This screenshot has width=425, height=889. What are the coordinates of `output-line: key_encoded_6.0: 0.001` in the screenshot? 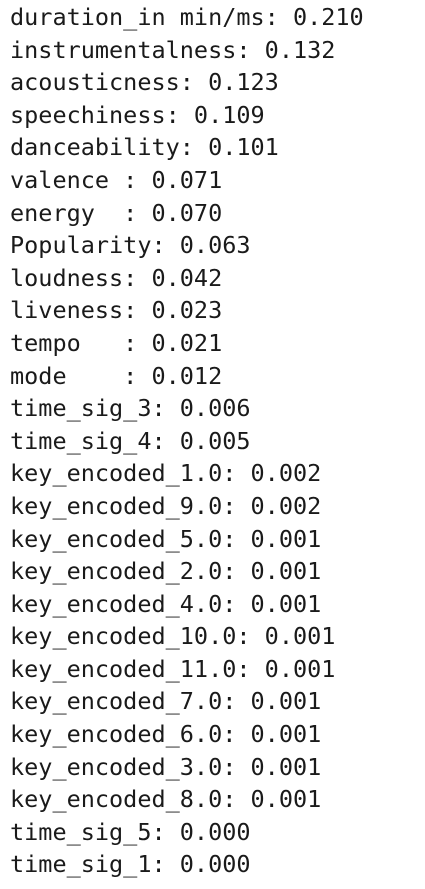 It's located at (166, 734).